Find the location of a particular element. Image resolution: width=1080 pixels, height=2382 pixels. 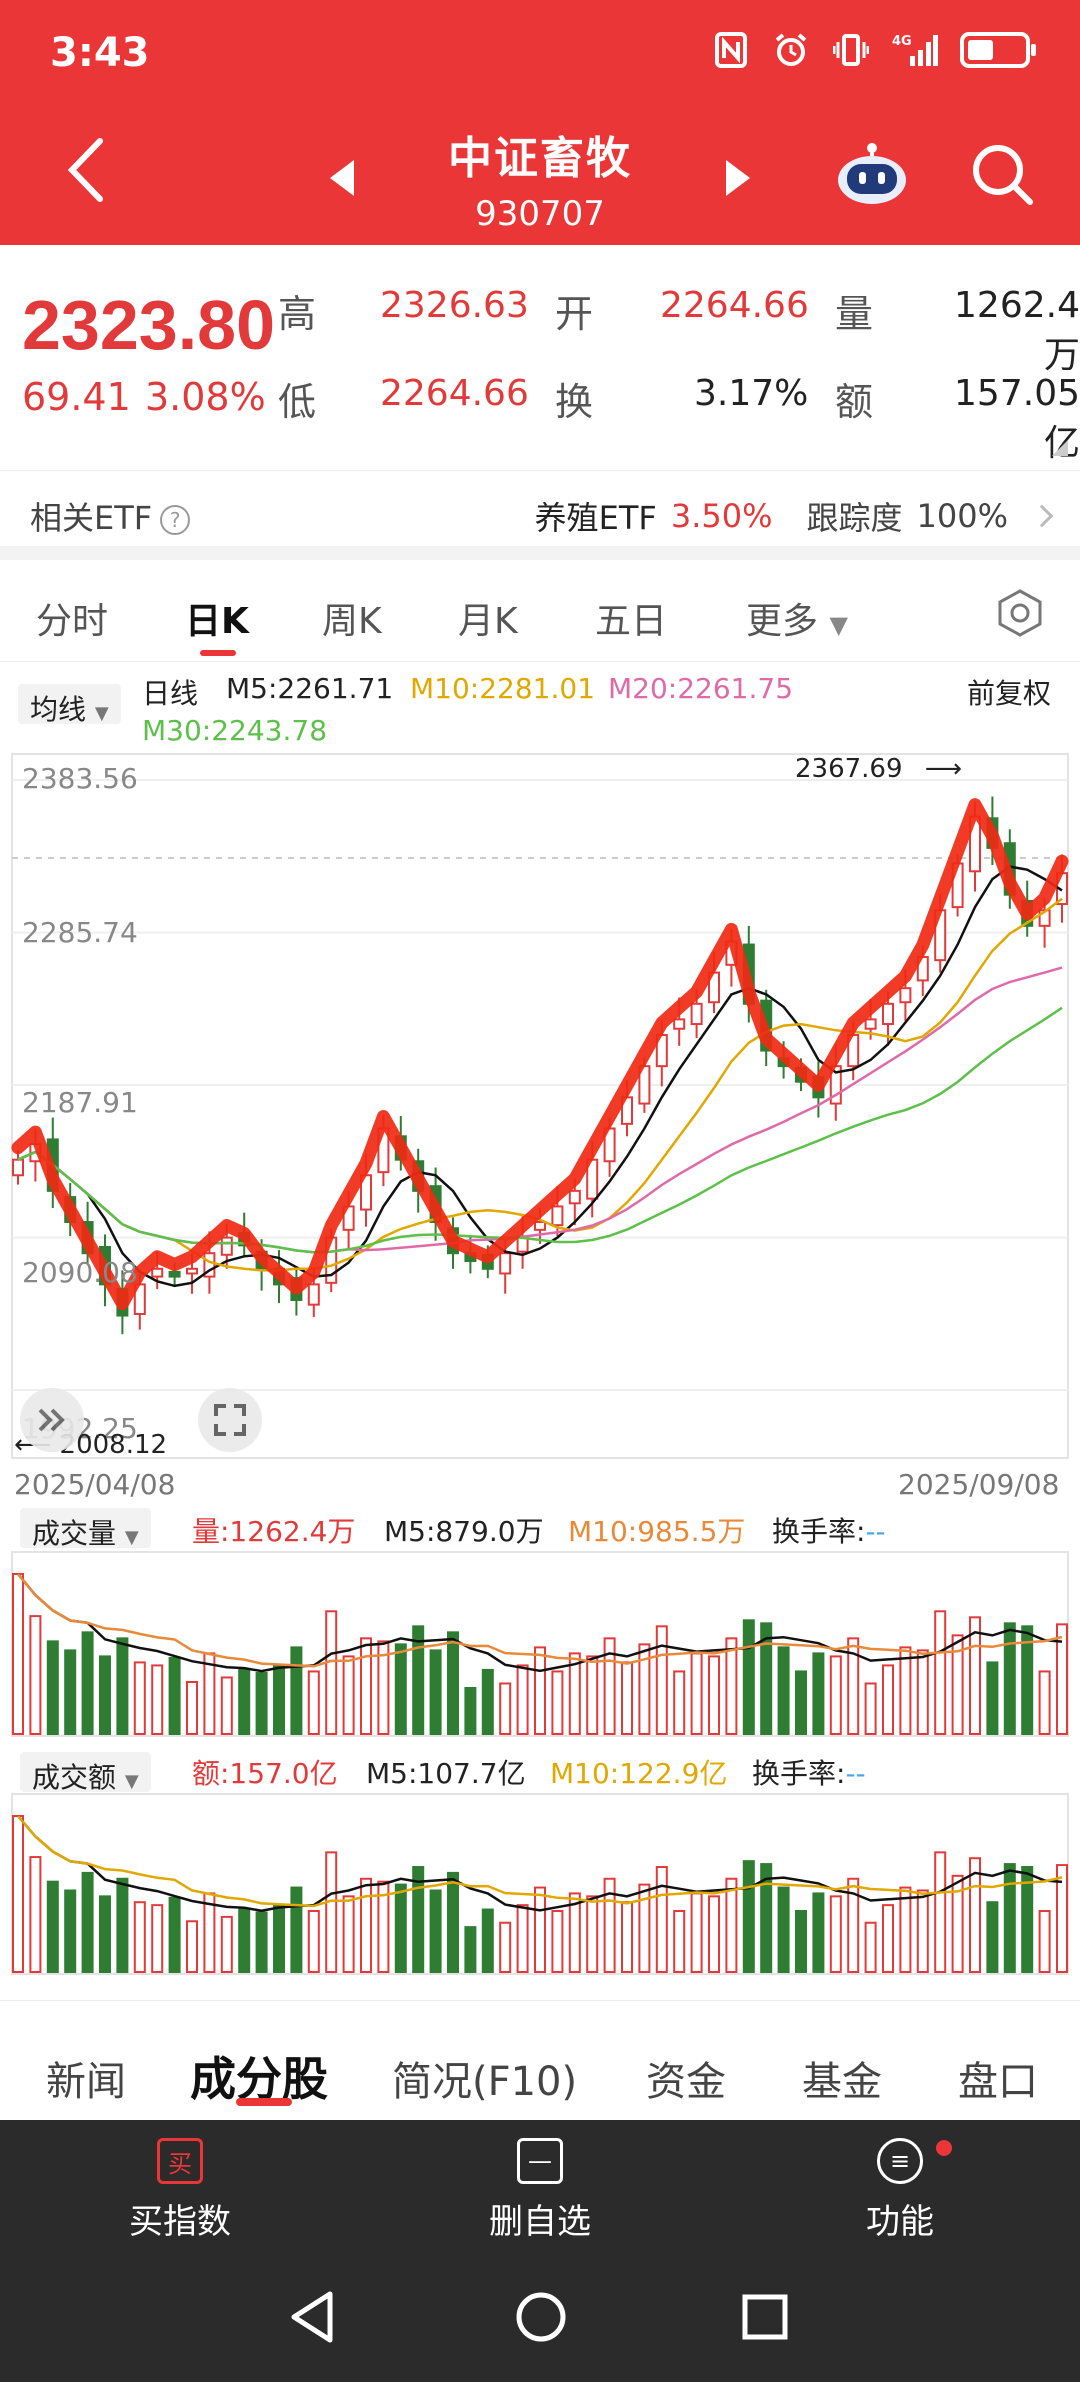

collapse-sidebar-button is located at coordinates (52, 1420).